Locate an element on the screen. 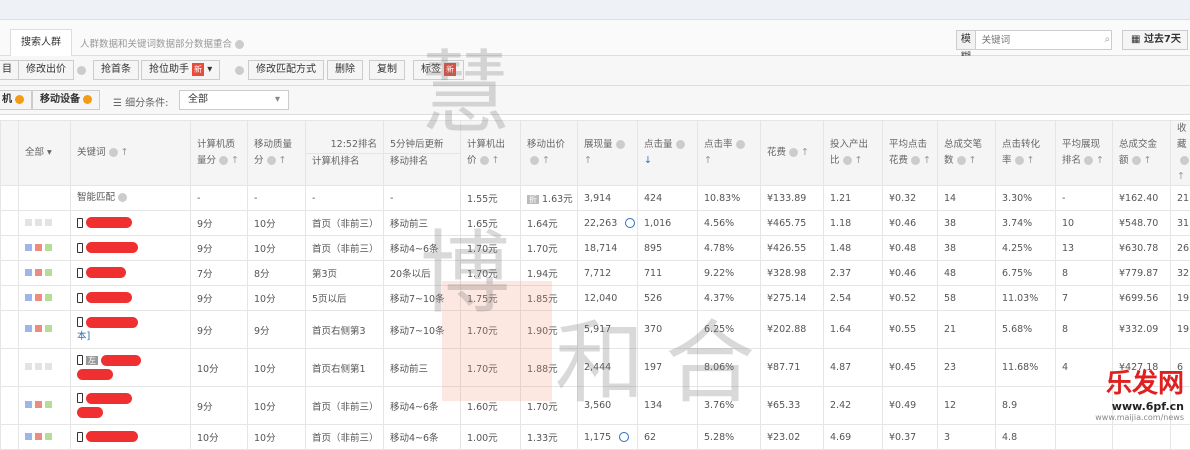  column-header: 点击率 ↑ is located at coordinates (729, 153).